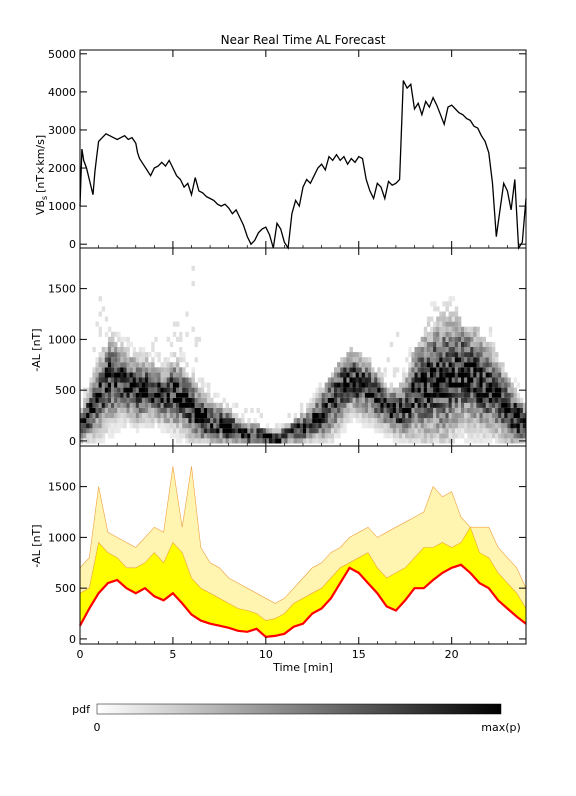 This screenshot has width=576, height=796. What do you see at coordinates (97, 727) in the screenshot?
I see `colorbar-min-label: 0` at bounding box center [97, 727].